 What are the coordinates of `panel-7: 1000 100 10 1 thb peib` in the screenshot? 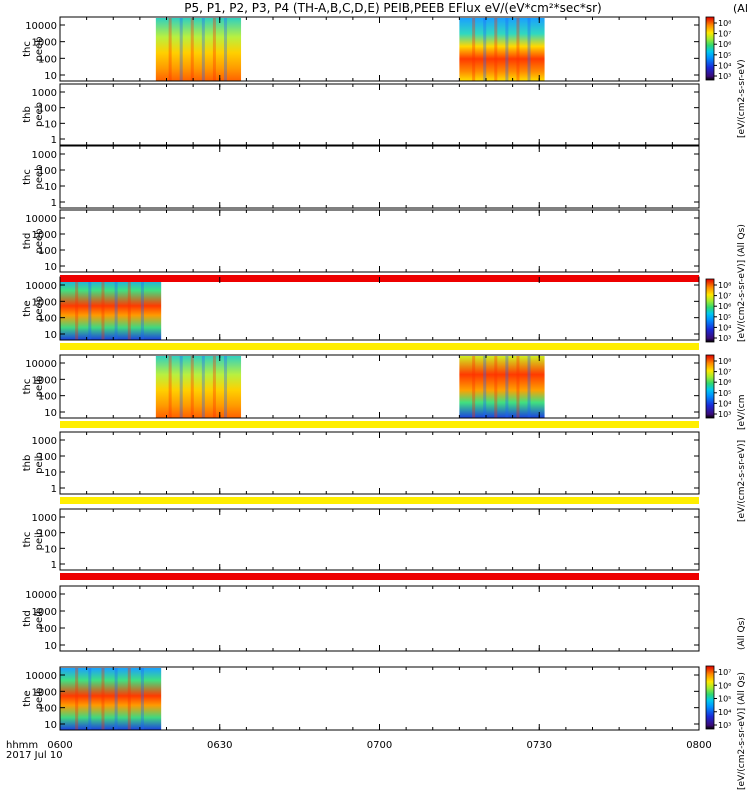 It's located at (361, 463).